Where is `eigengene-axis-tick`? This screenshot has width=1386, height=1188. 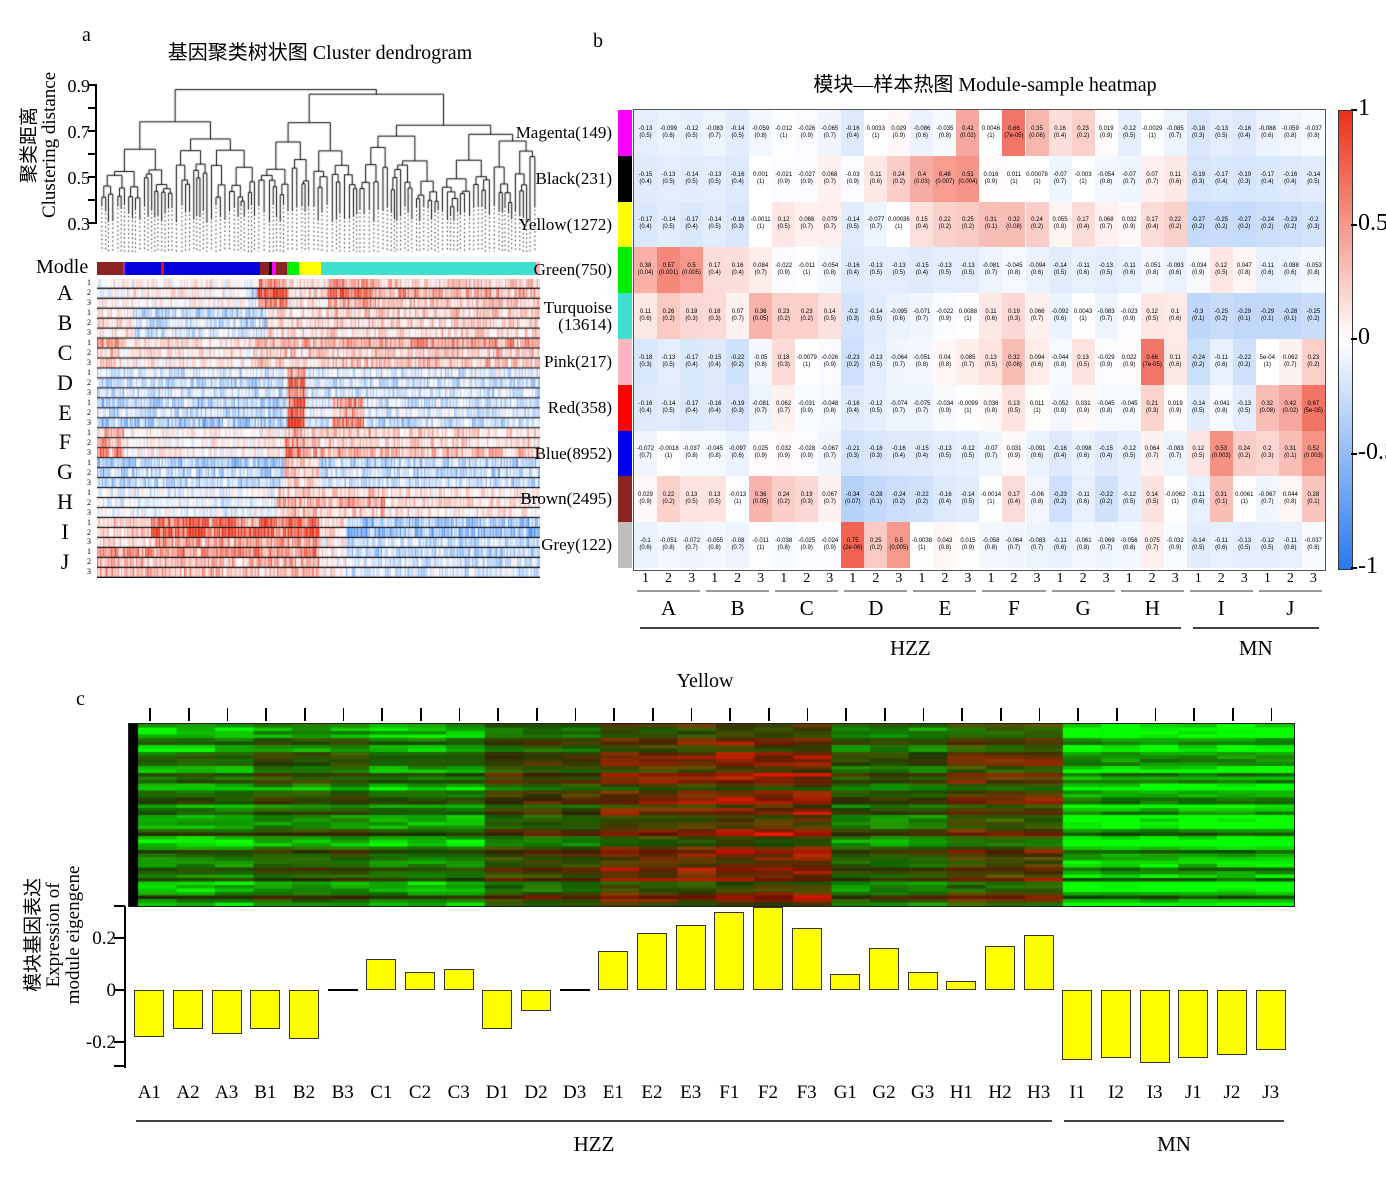
eigengene-axis-tick is located at coordinates (119, 990).